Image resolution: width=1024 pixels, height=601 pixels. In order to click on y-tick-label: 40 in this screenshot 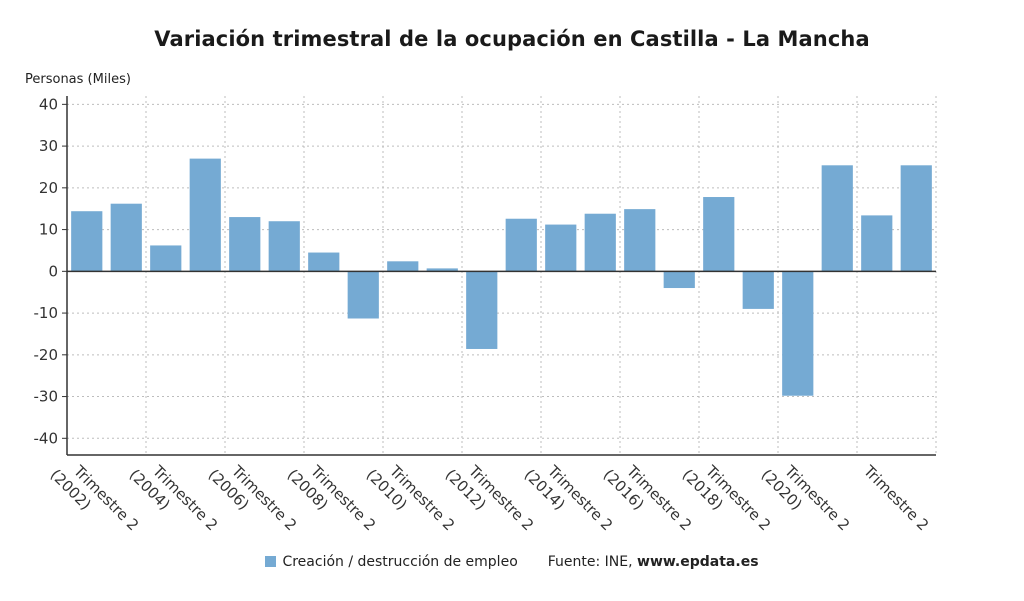, I will do `click(48, 104)`.